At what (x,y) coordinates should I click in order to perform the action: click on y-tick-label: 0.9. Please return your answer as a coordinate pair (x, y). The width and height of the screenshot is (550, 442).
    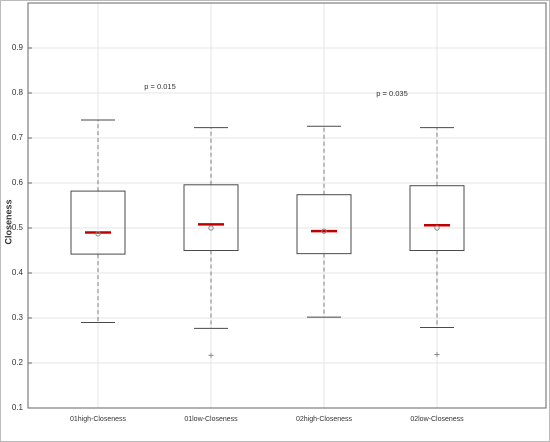
    Looking at the image, I should click on (18, 47).